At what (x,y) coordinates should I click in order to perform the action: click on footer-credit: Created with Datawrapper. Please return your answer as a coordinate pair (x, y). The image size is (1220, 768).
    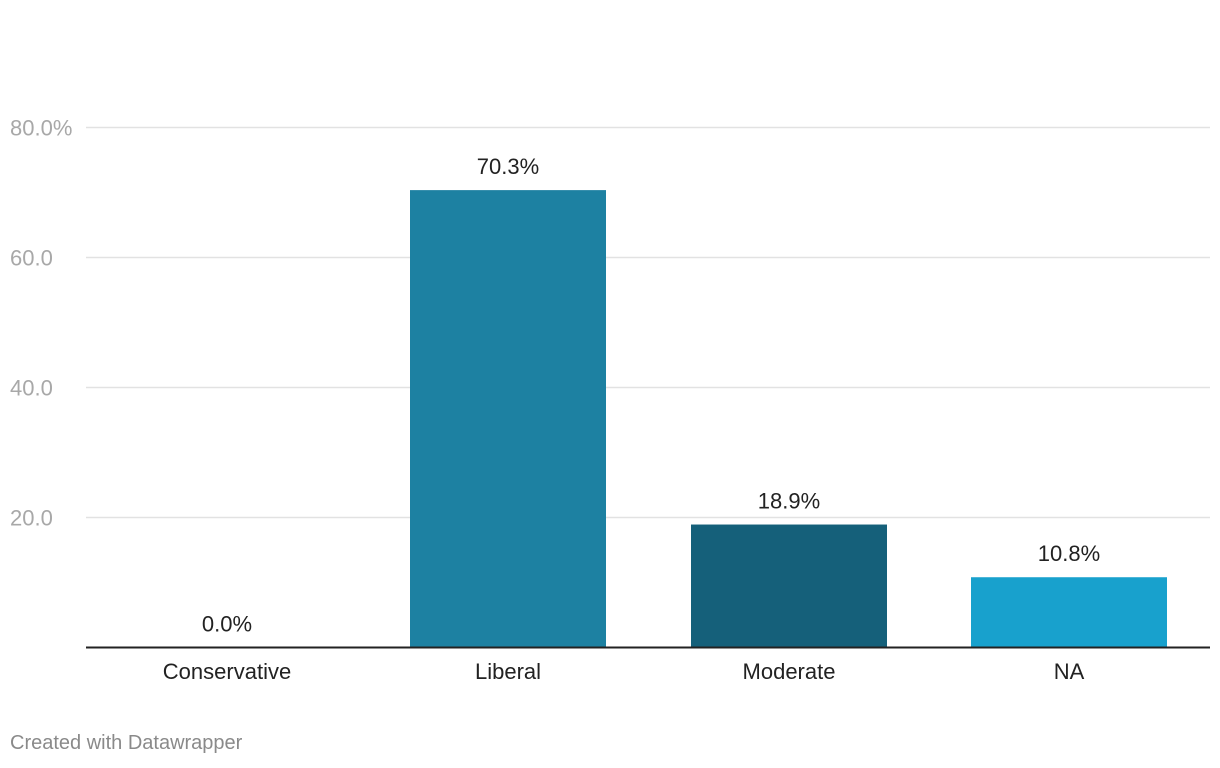
    Looking at the image, I should click on (126, 743).